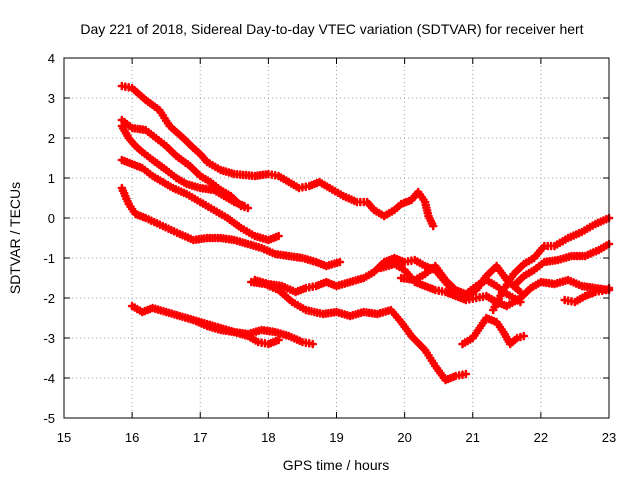  I want to click on y-tick-label: 4, so click(51, 58).